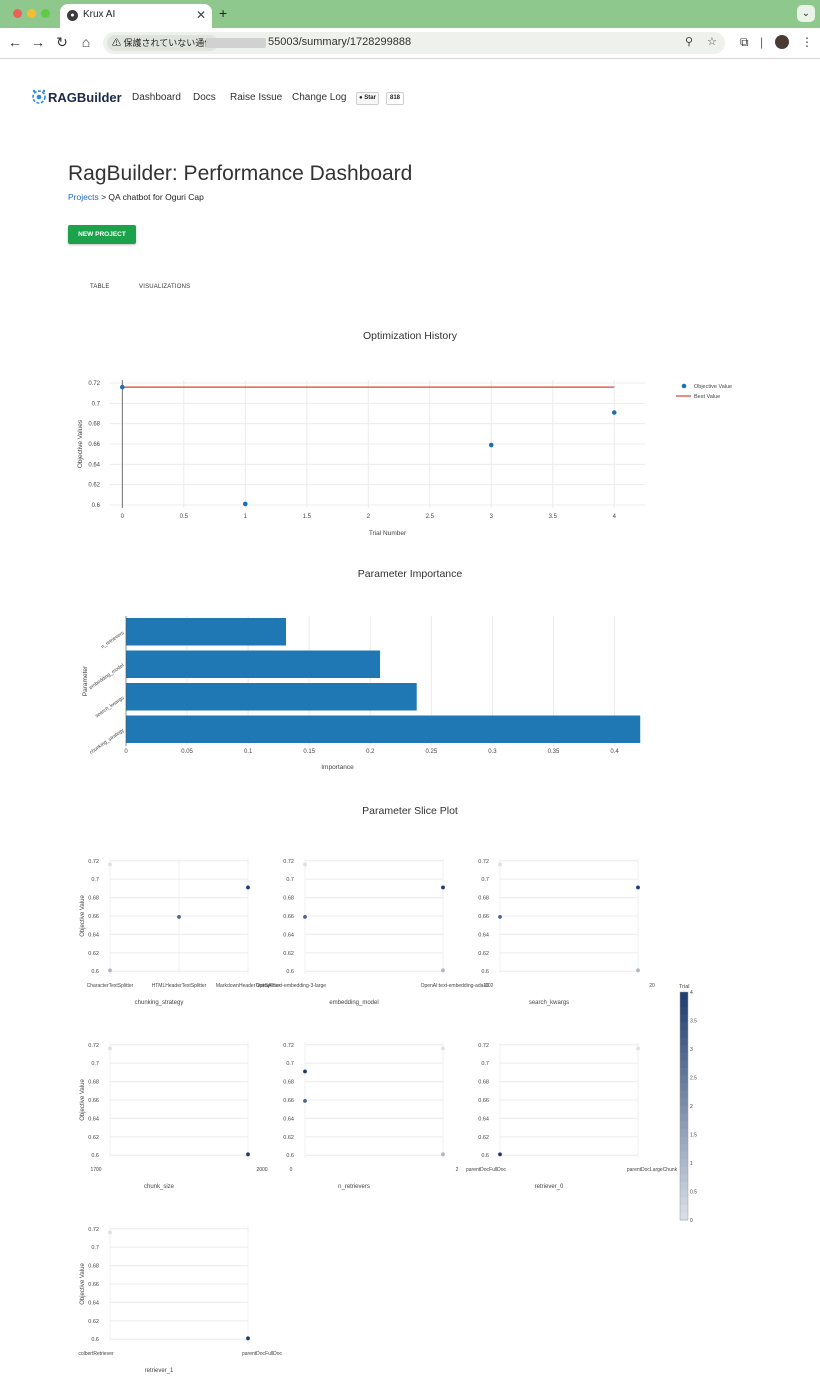  I want to click on tab-search-chevron-icon: ⌄, so click(806, 13).